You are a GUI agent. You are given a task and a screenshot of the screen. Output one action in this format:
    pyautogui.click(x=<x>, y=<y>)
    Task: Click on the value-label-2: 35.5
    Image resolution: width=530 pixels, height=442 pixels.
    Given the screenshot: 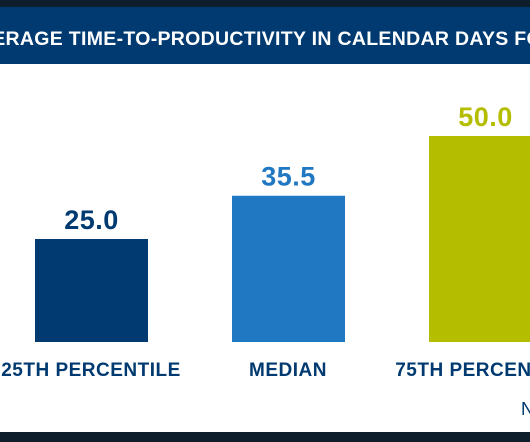 What is the action you would take?
    pyautogui.click(x=288, y=177)
    